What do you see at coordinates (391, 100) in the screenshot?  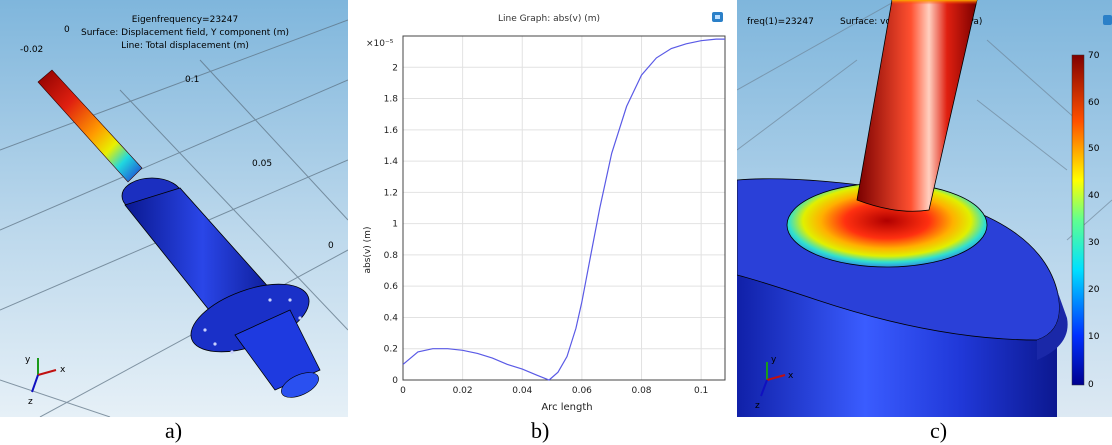 I see `y-tick-label: 1.8` at bounding box center [391, 100].